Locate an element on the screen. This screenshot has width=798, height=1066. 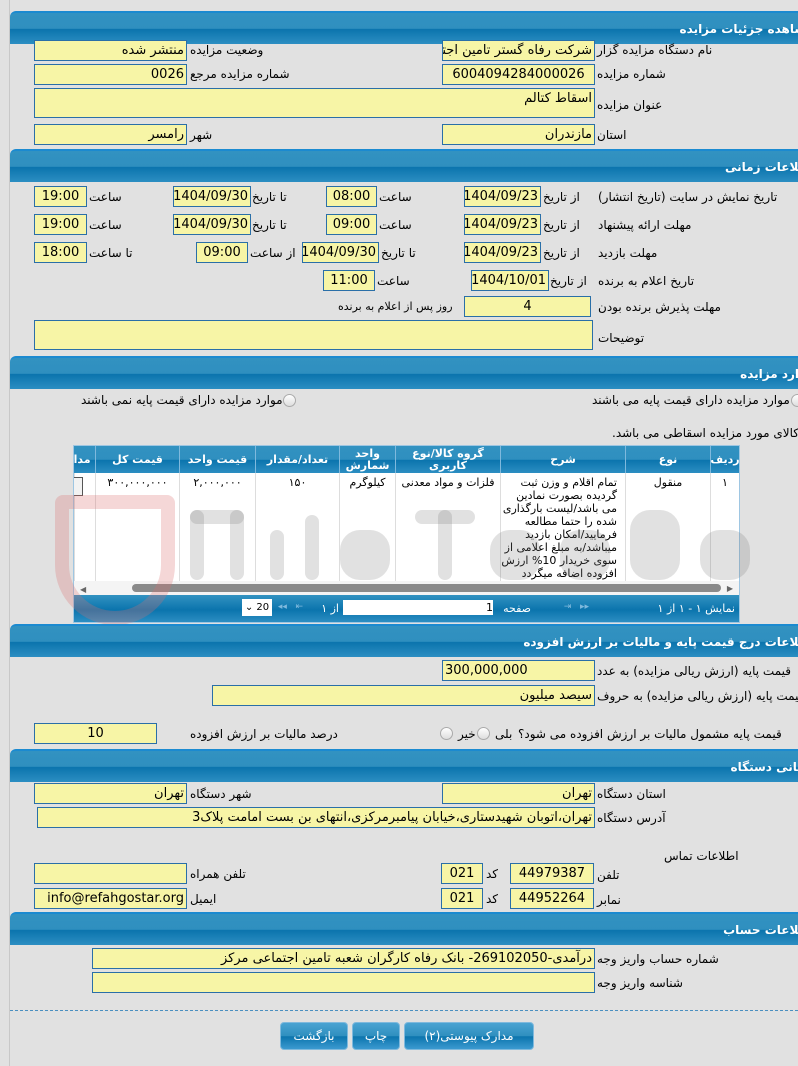
documents-button is located at coordinates (78, 486).